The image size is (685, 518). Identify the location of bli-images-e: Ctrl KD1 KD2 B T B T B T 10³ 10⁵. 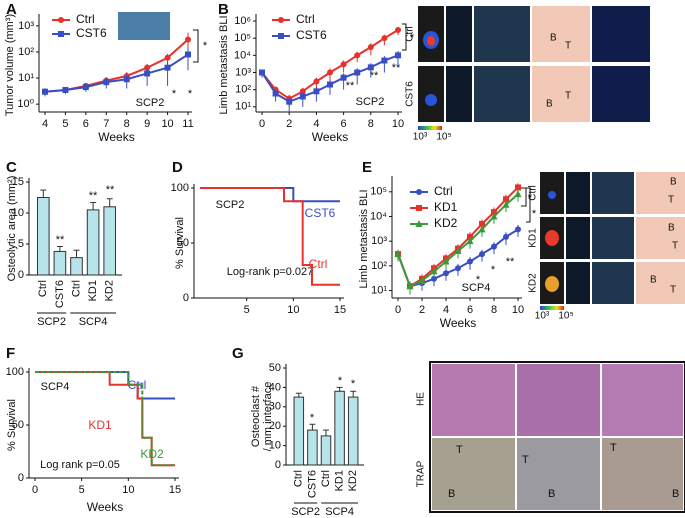
(606, 247).